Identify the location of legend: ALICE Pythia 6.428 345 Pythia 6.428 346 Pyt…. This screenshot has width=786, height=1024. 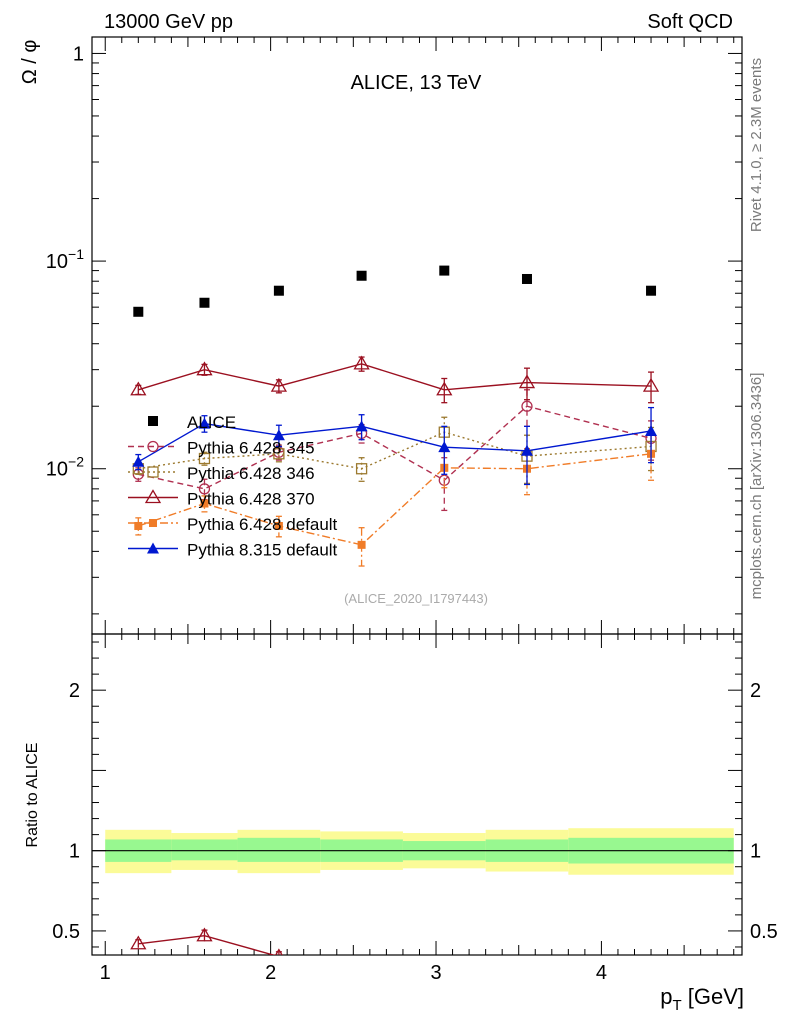
(233, 486).